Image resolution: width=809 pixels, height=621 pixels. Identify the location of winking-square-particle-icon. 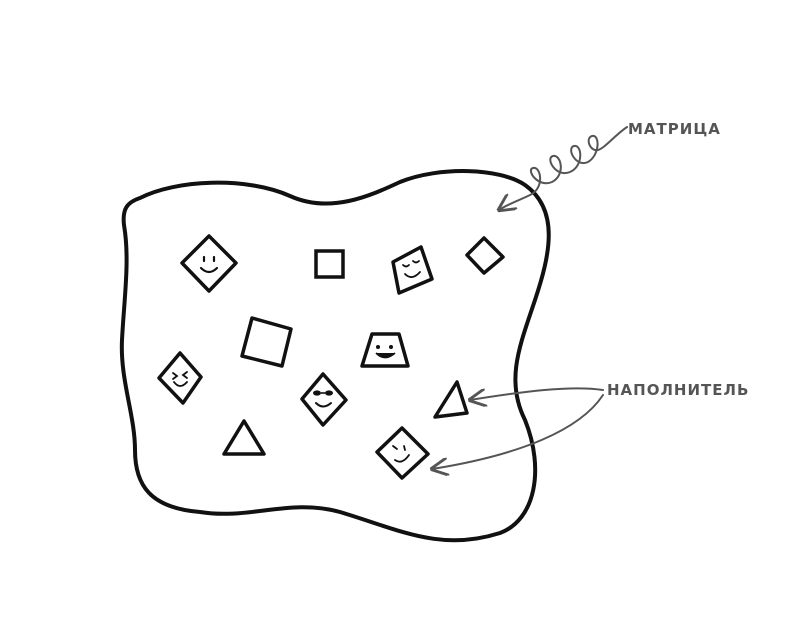
(402, 453).